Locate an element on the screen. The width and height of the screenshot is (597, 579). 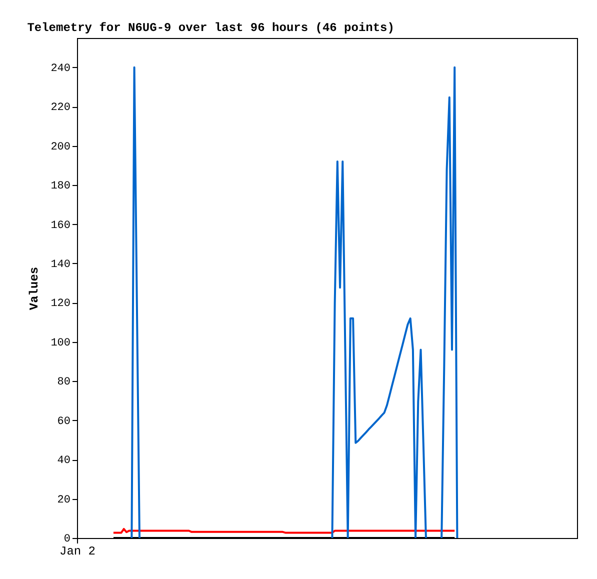
y-tick-label: 160 is located at coordinates (60, 226).